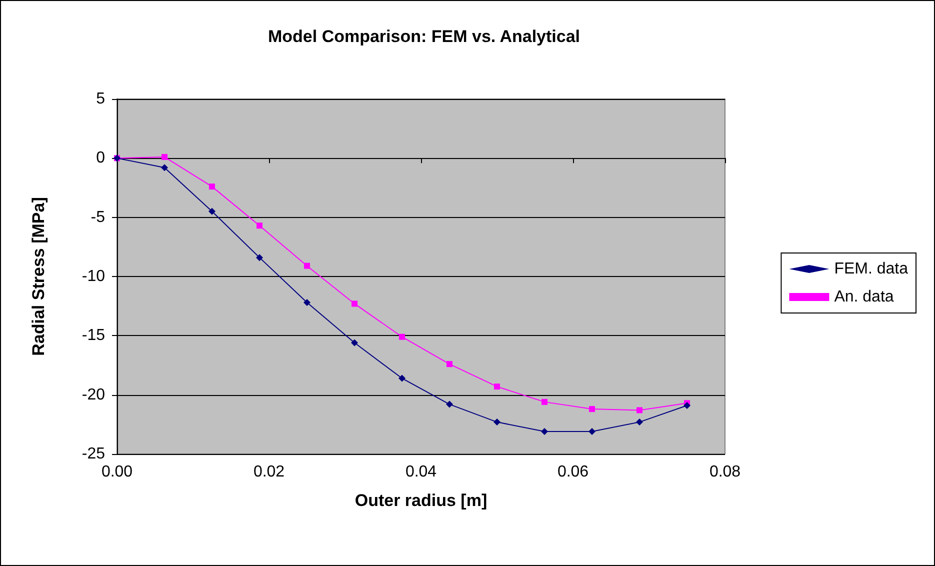 The image size is (935, 566). I want to click on y-tick-label: 5, so click(101, 99).